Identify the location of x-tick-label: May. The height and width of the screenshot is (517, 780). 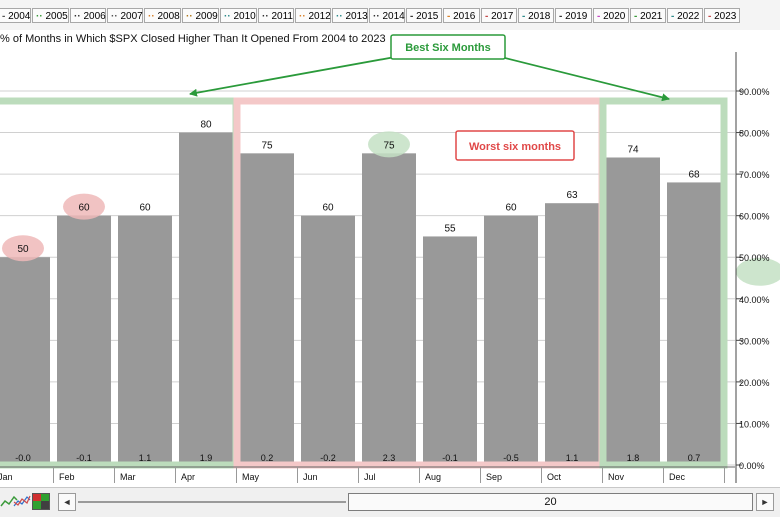
(251, 477).